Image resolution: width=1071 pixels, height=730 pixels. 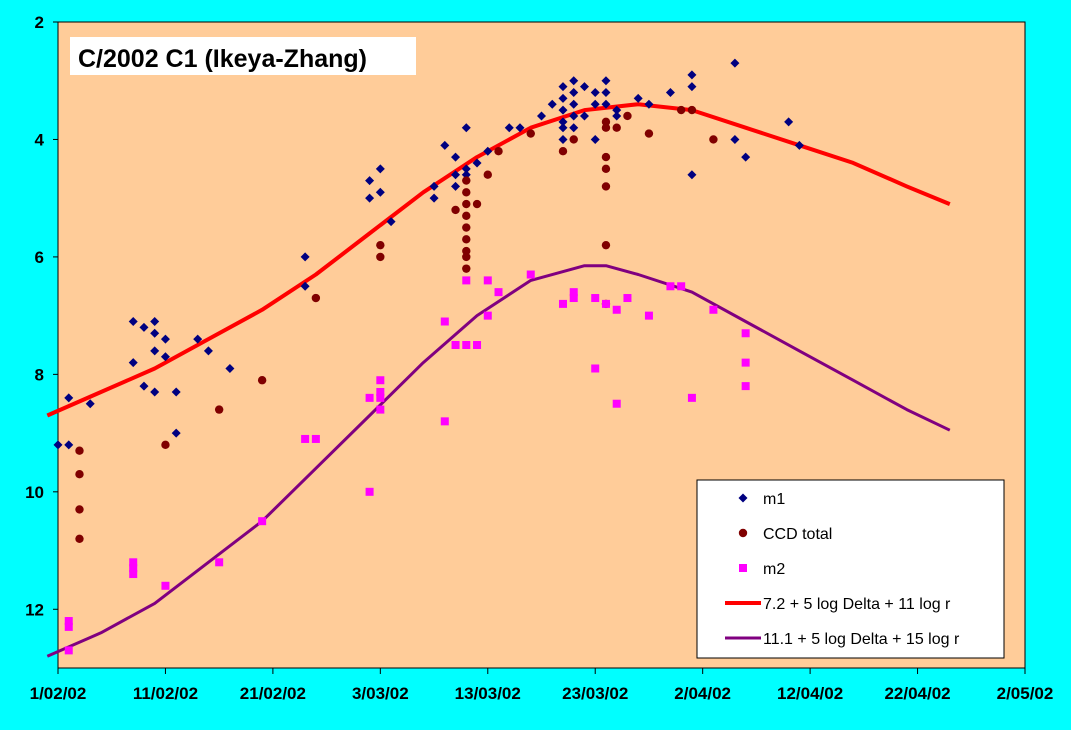 I want to click on y-tick-label: 6, so click(x=39, y=257).